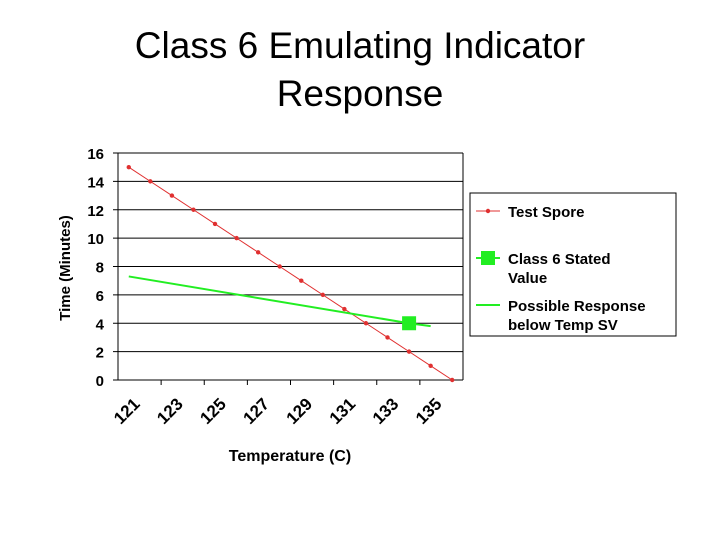 The width and height of the screenshot is (720, 540). I want to click on x-tick-label: 133, so click(385, 410).